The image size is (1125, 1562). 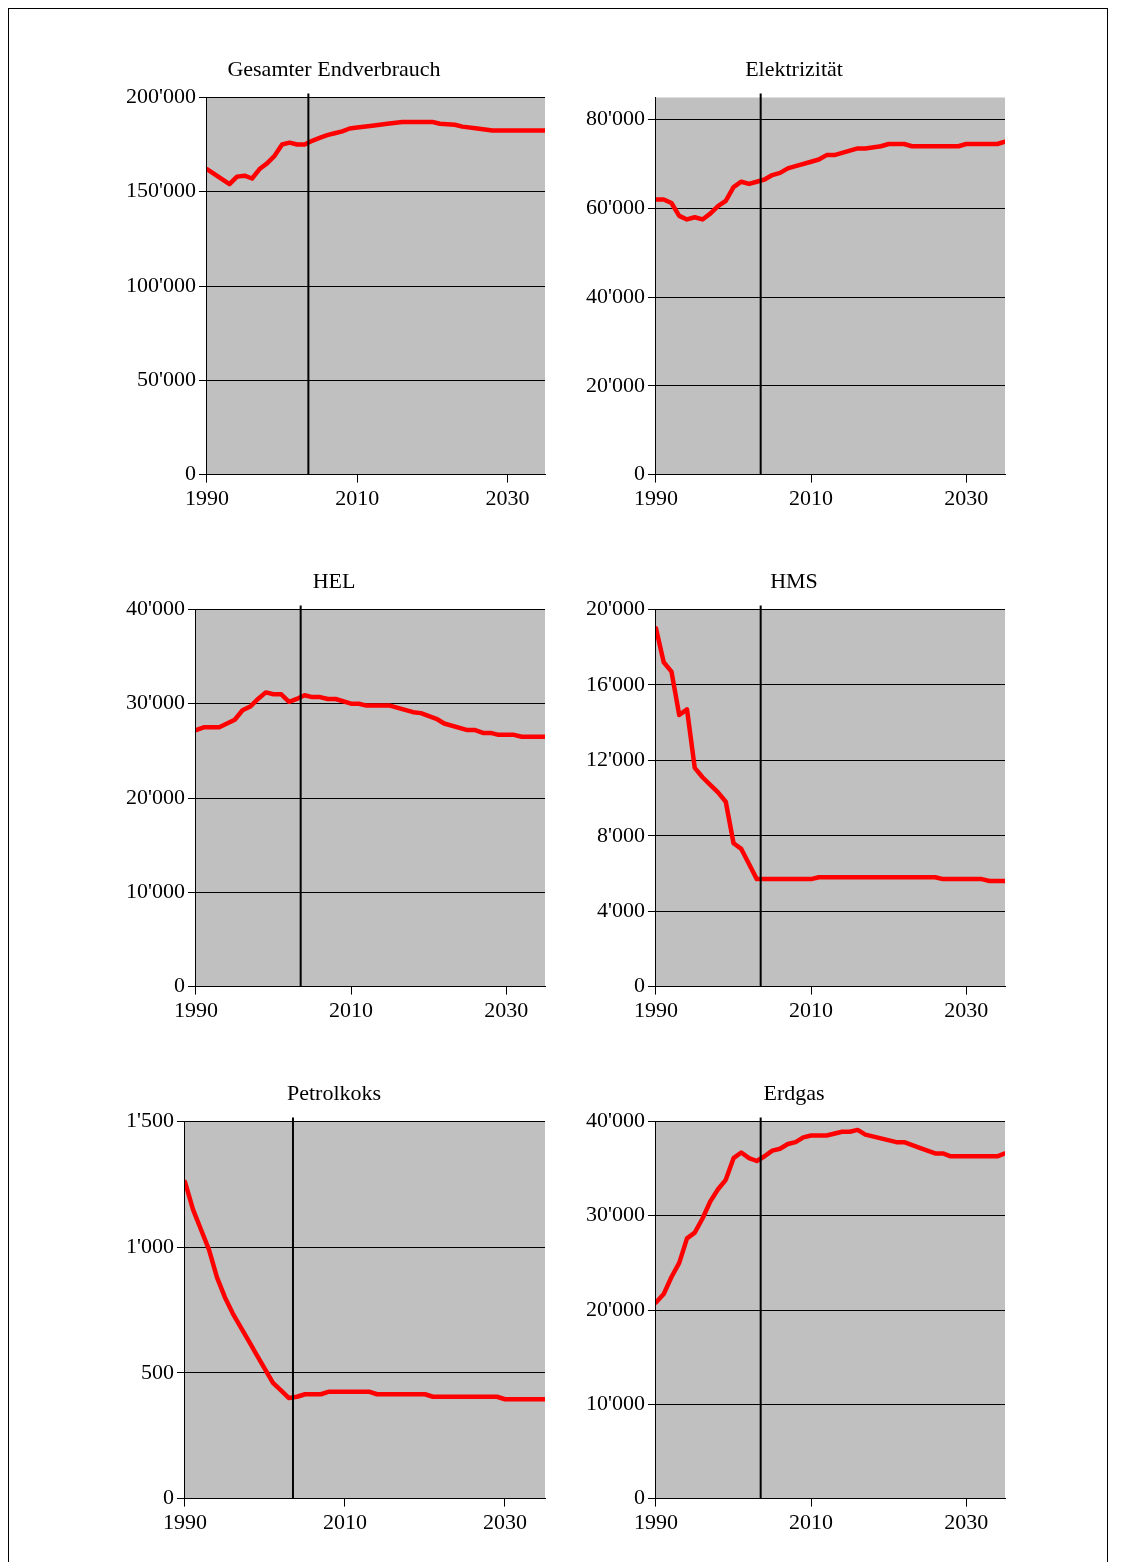 I want to click on y-tick-label: 12'000, so click(x=615, y=759).